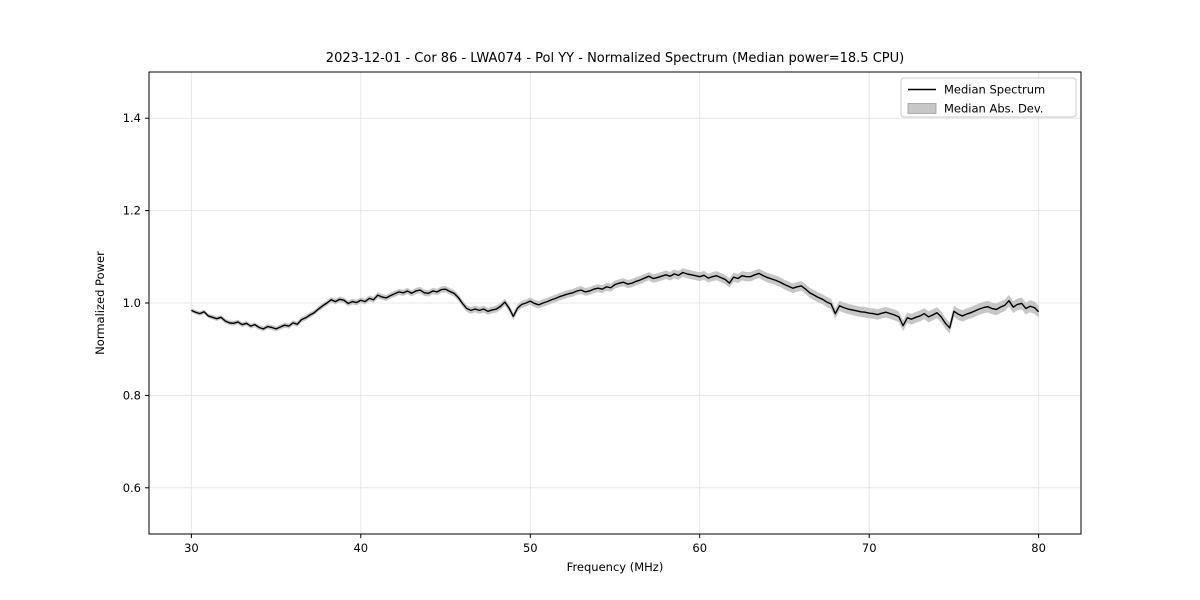  Describe the element at coordinates (869, 548) in the screenshot. I see `x-tick-label: 70` at that location.